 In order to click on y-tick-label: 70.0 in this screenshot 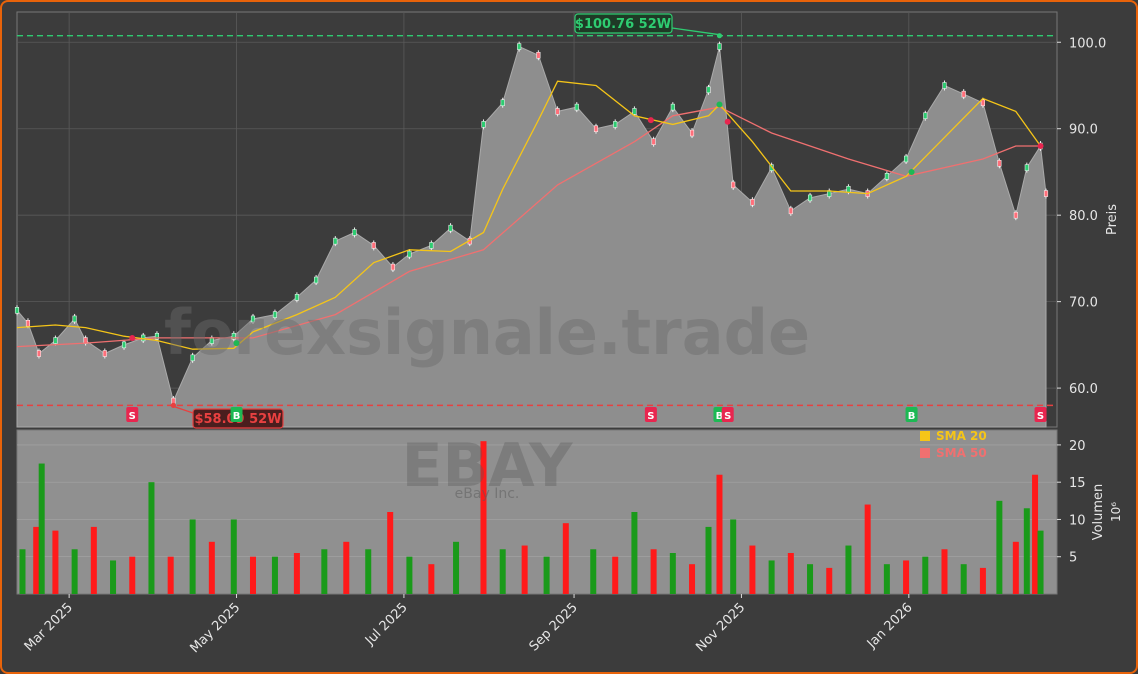, I will do `click(1083, 303)`.